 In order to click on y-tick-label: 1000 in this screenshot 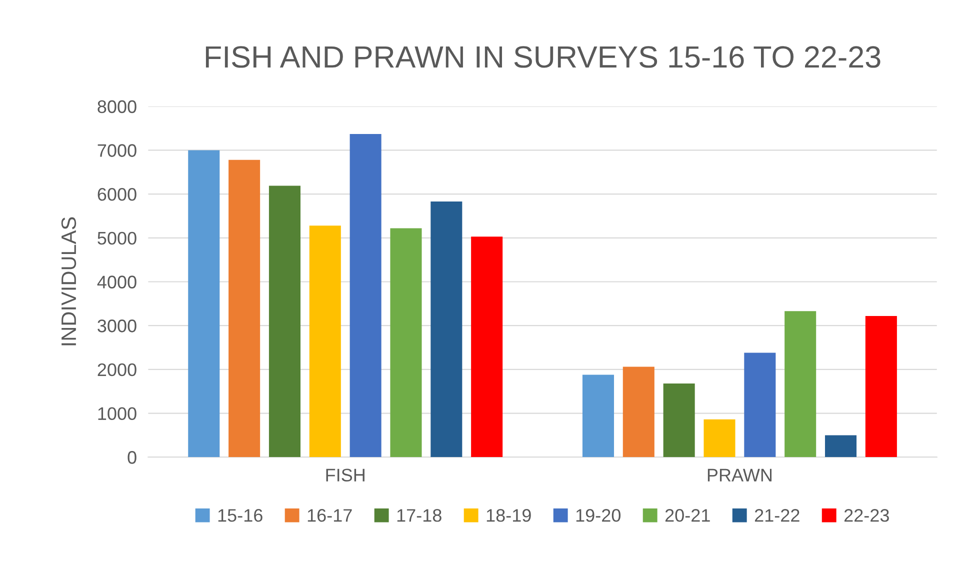, I will do `click(117, 413)`.